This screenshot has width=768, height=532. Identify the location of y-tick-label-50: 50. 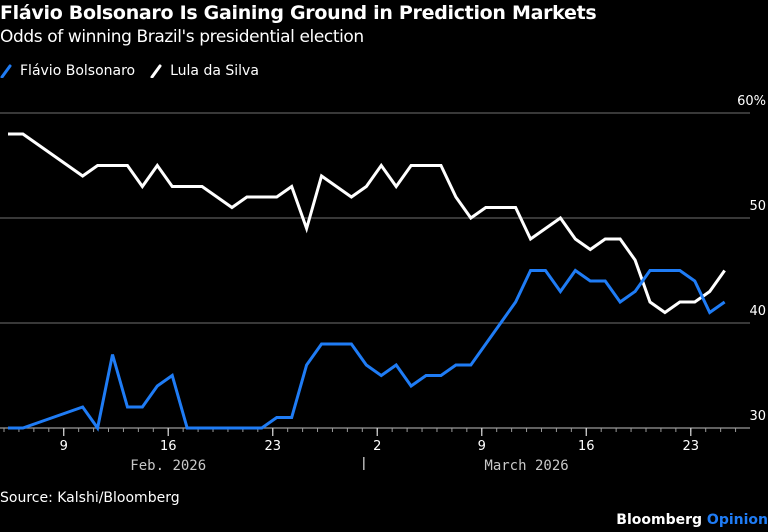
(757, 206).